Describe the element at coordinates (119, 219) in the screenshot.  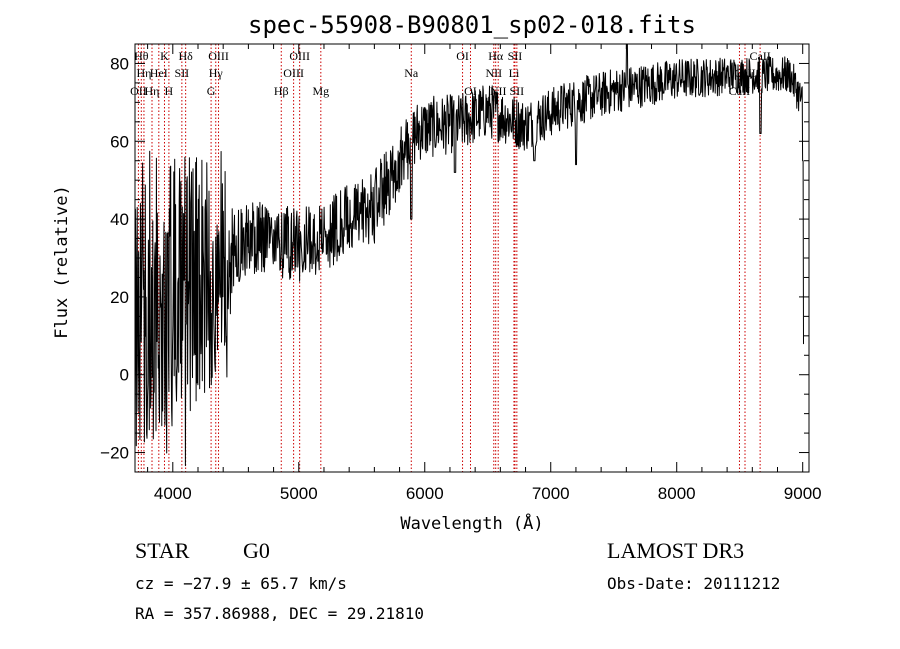
I see `y-tick-label: 40` at that location.